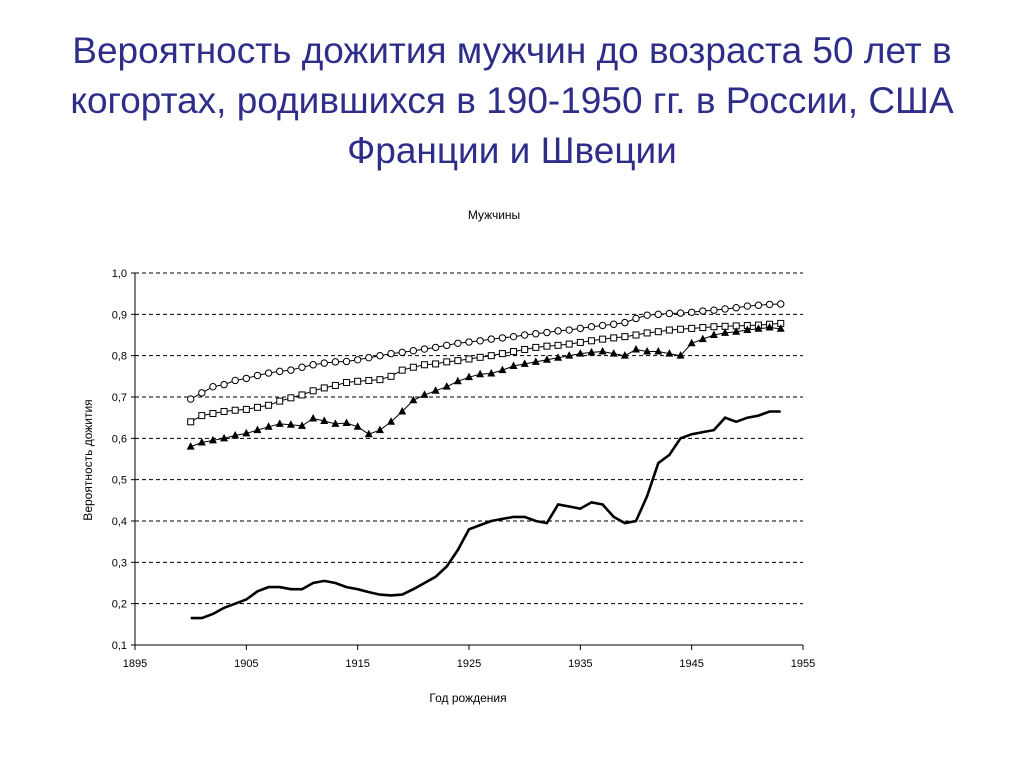  I want to click on y-tick-label: 0,2, so click(119, 605).